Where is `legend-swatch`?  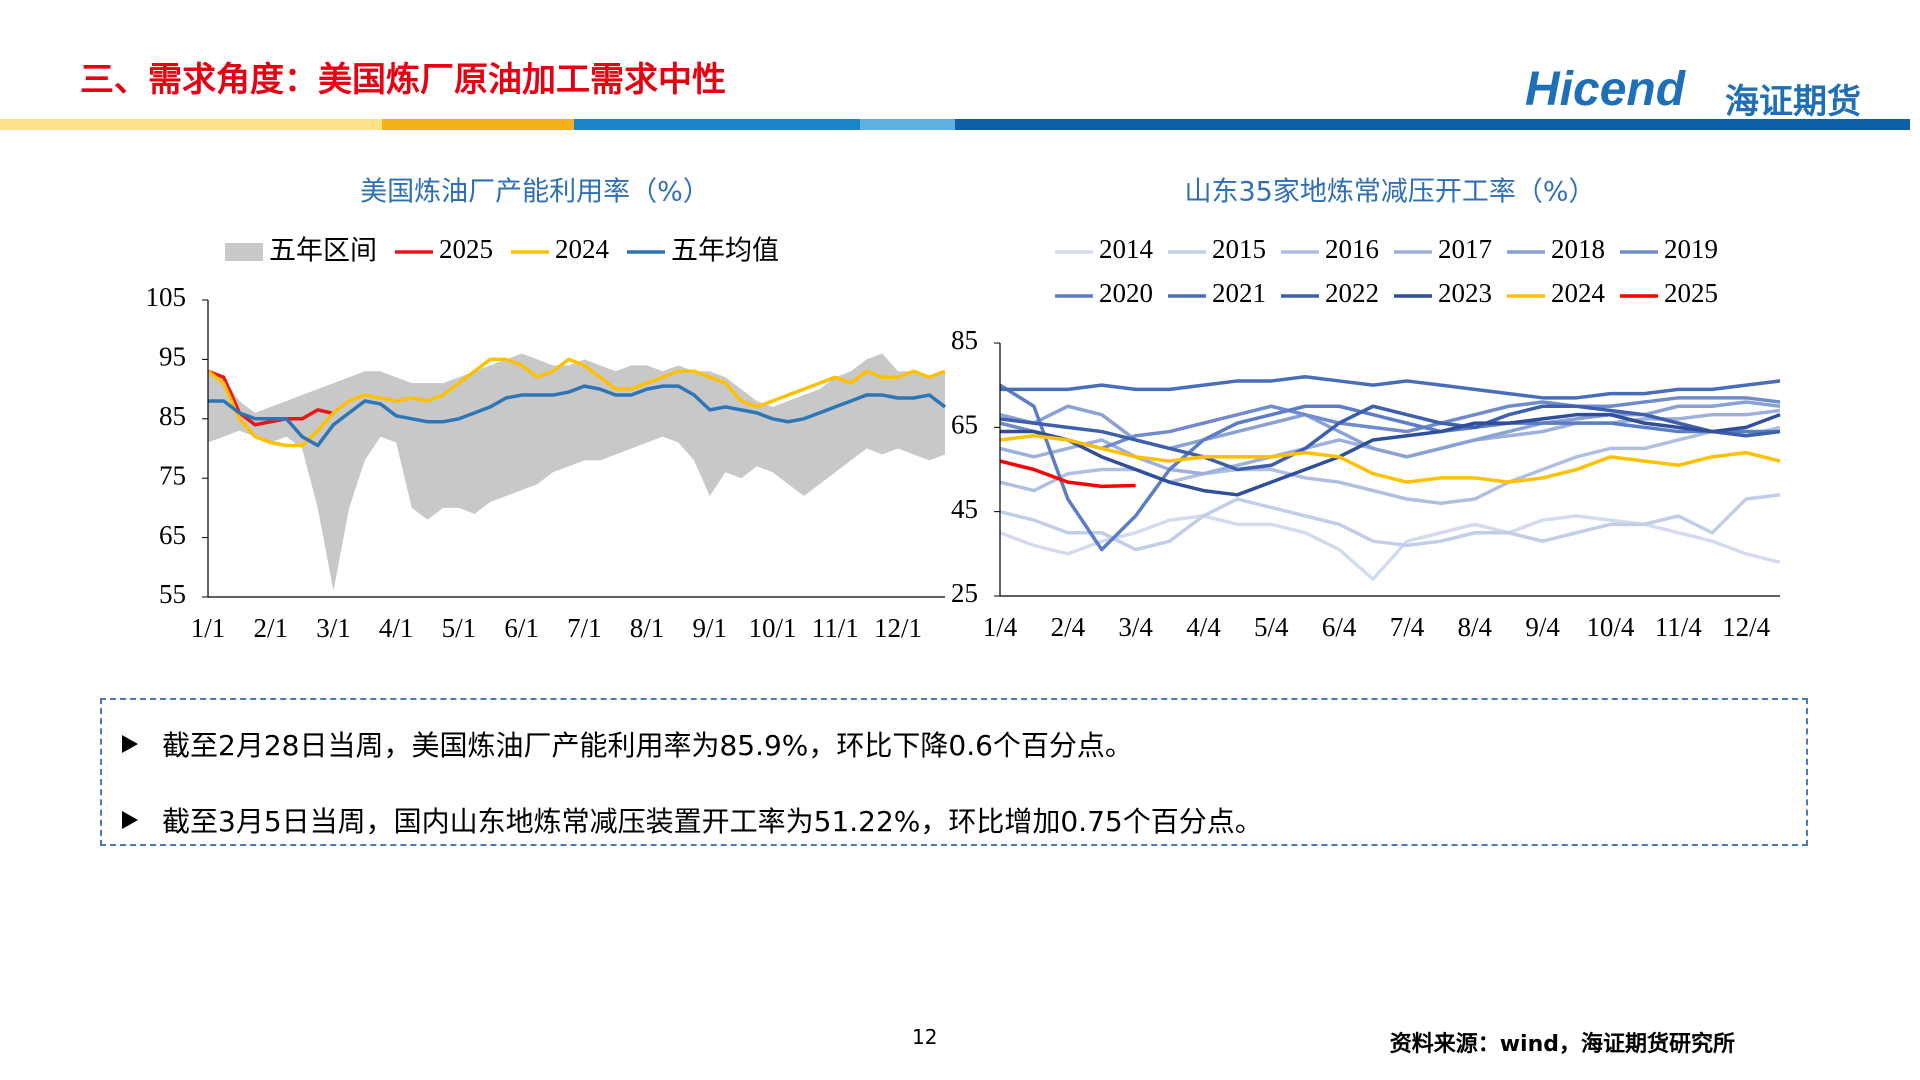
legend-swatch is located at coordinates (244, 252).